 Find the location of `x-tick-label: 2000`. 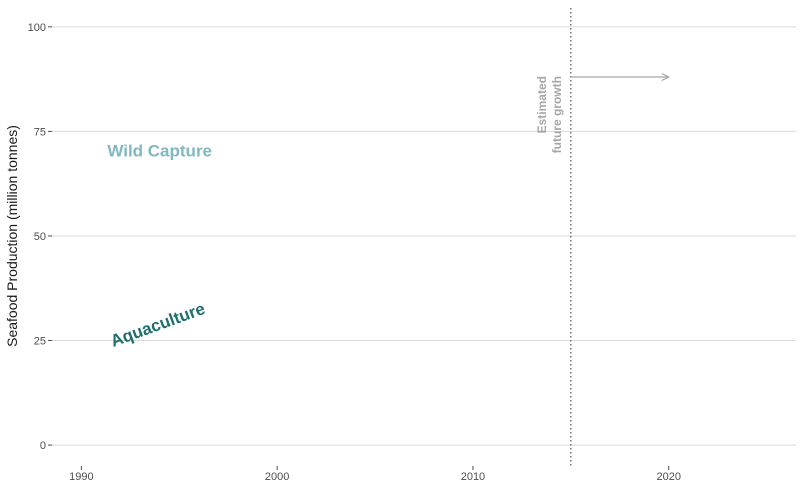

x-tick-label: 2000 is located at coordinates (277, 477).